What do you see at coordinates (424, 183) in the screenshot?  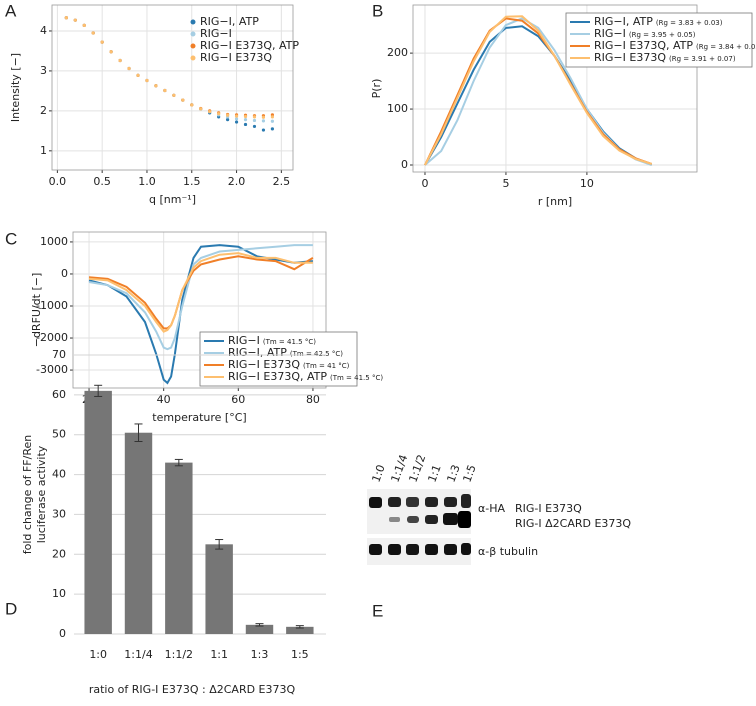 I see `x-tick-label: 0` at bounding box center [424, 183].